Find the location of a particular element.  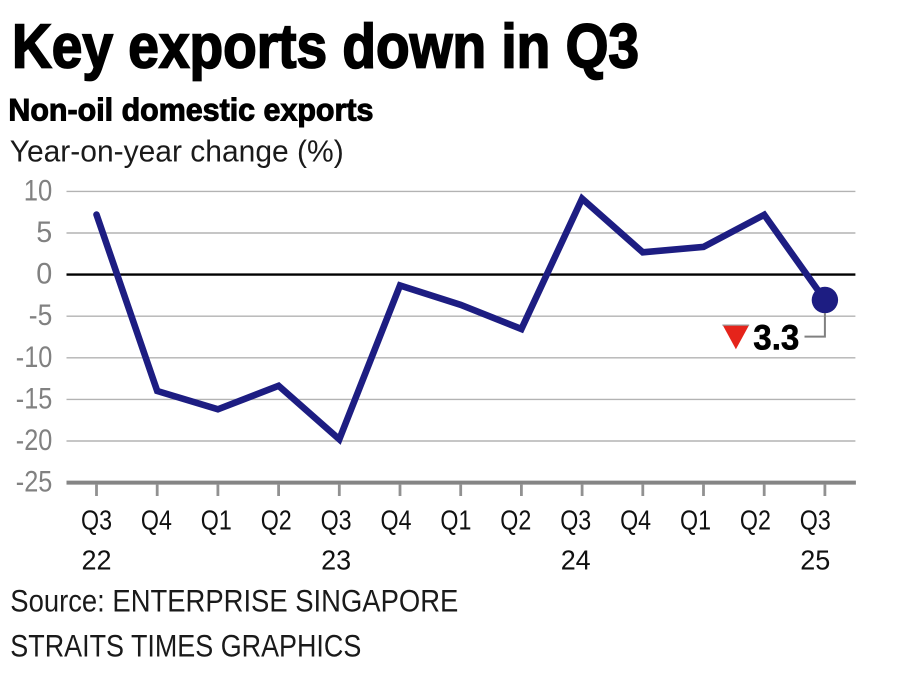

svg-text: STRAITS TIMES GRAPHICS is located at coordinates (185, 646).